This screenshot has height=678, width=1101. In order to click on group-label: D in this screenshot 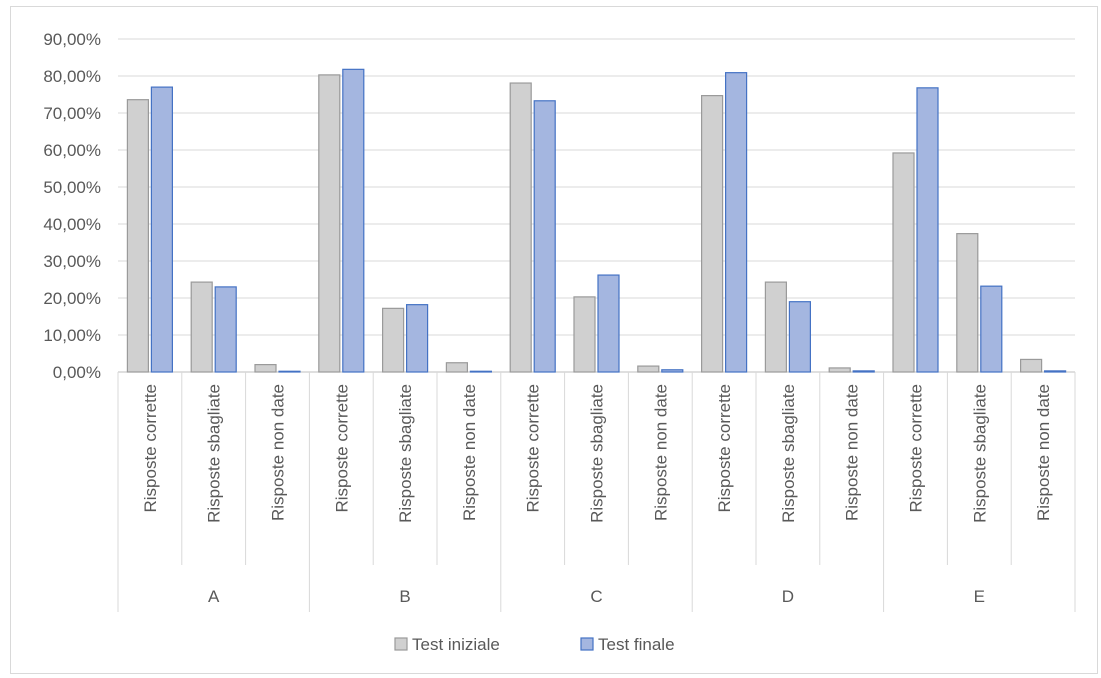, I will do `click(788, 596)`.